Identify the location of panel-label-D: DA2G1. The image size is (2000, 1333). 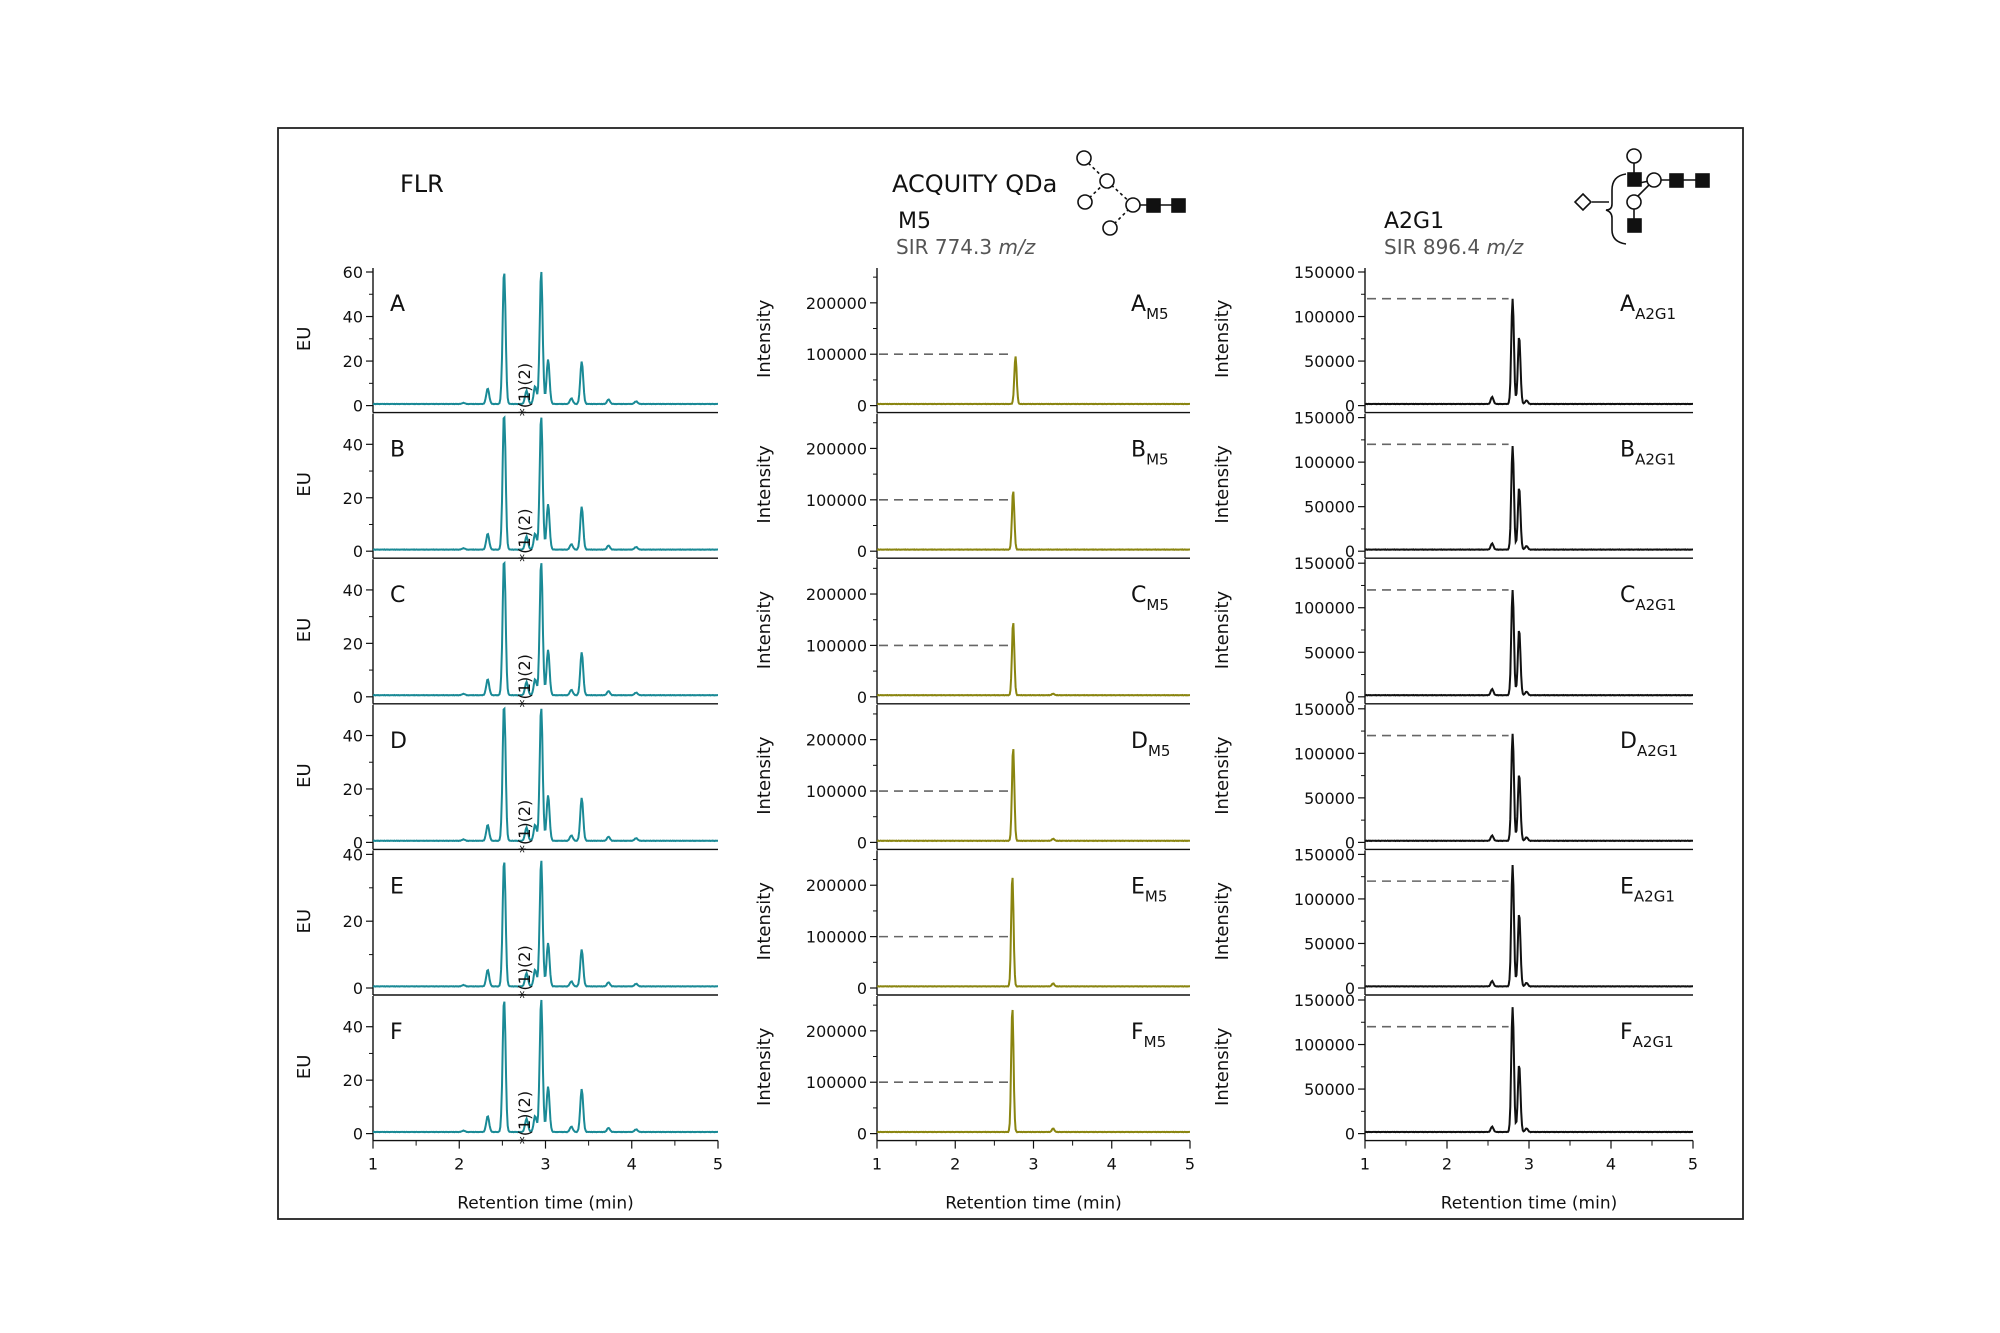
(1649, 744).